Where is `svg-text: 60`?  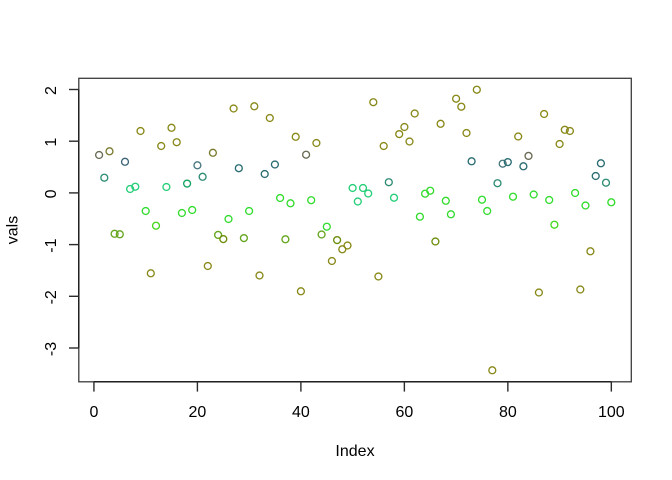
svg-text: 60 is located at coordinates (404, 412).